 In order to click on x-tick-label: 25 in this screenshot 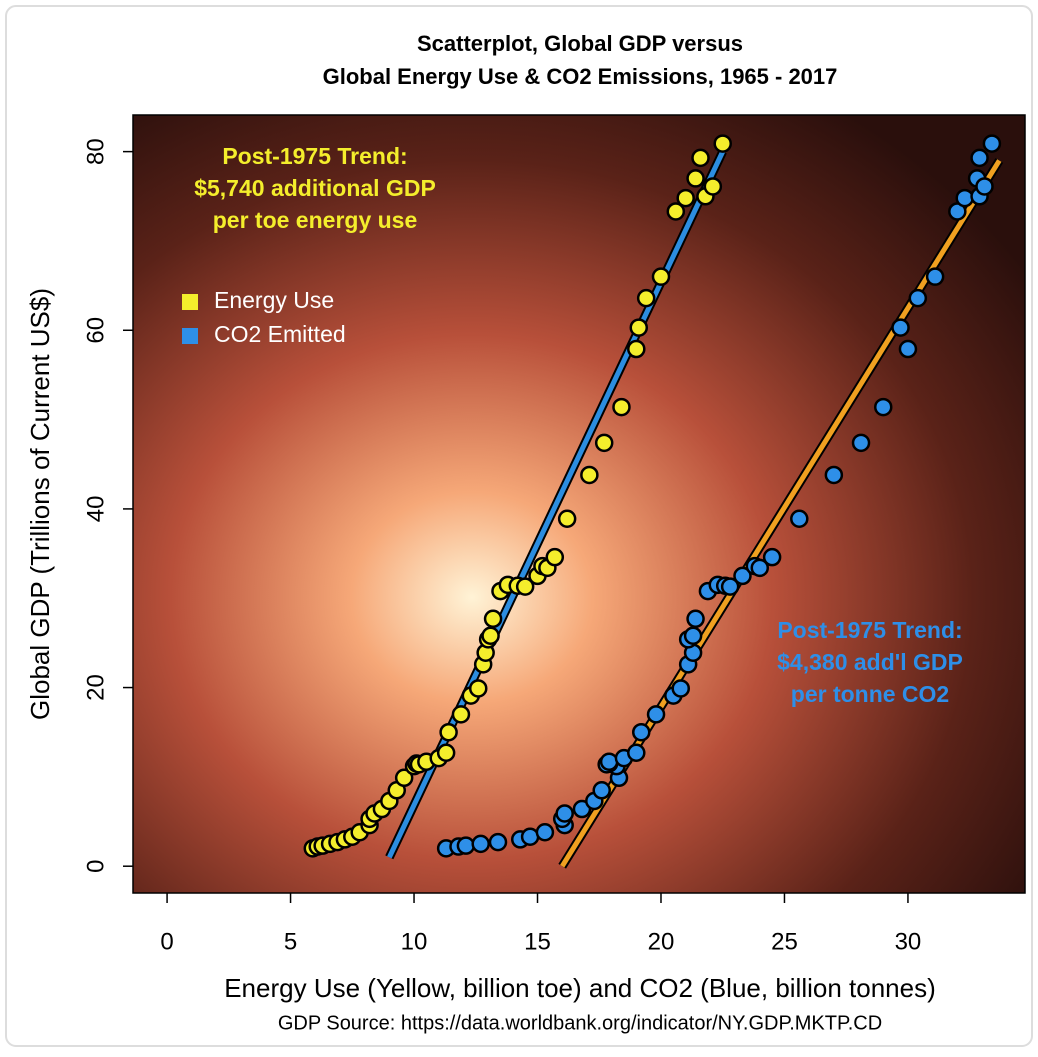, I will do `click(784, 941)`.